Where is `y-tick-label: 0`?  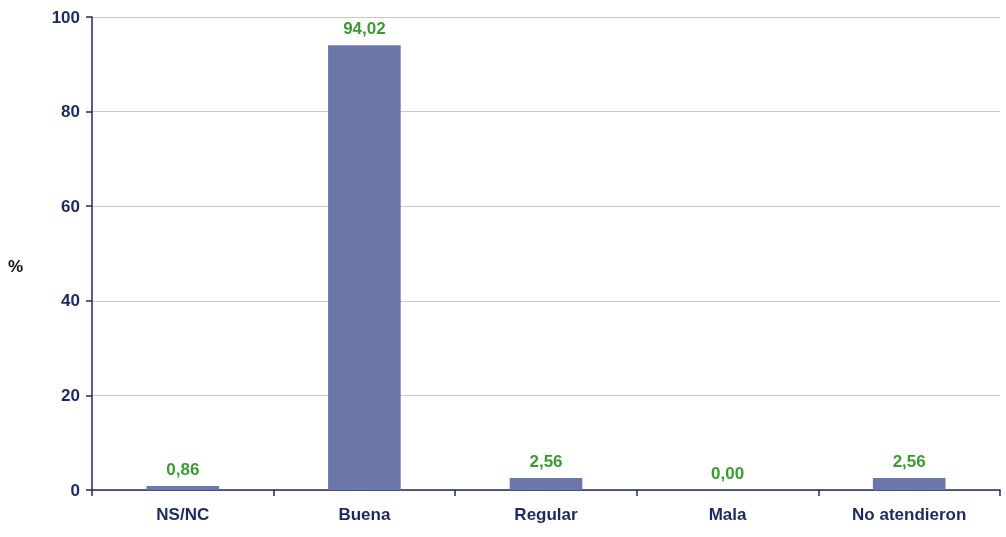
y-tick-label: 0 is located at coordinates (75, 490).